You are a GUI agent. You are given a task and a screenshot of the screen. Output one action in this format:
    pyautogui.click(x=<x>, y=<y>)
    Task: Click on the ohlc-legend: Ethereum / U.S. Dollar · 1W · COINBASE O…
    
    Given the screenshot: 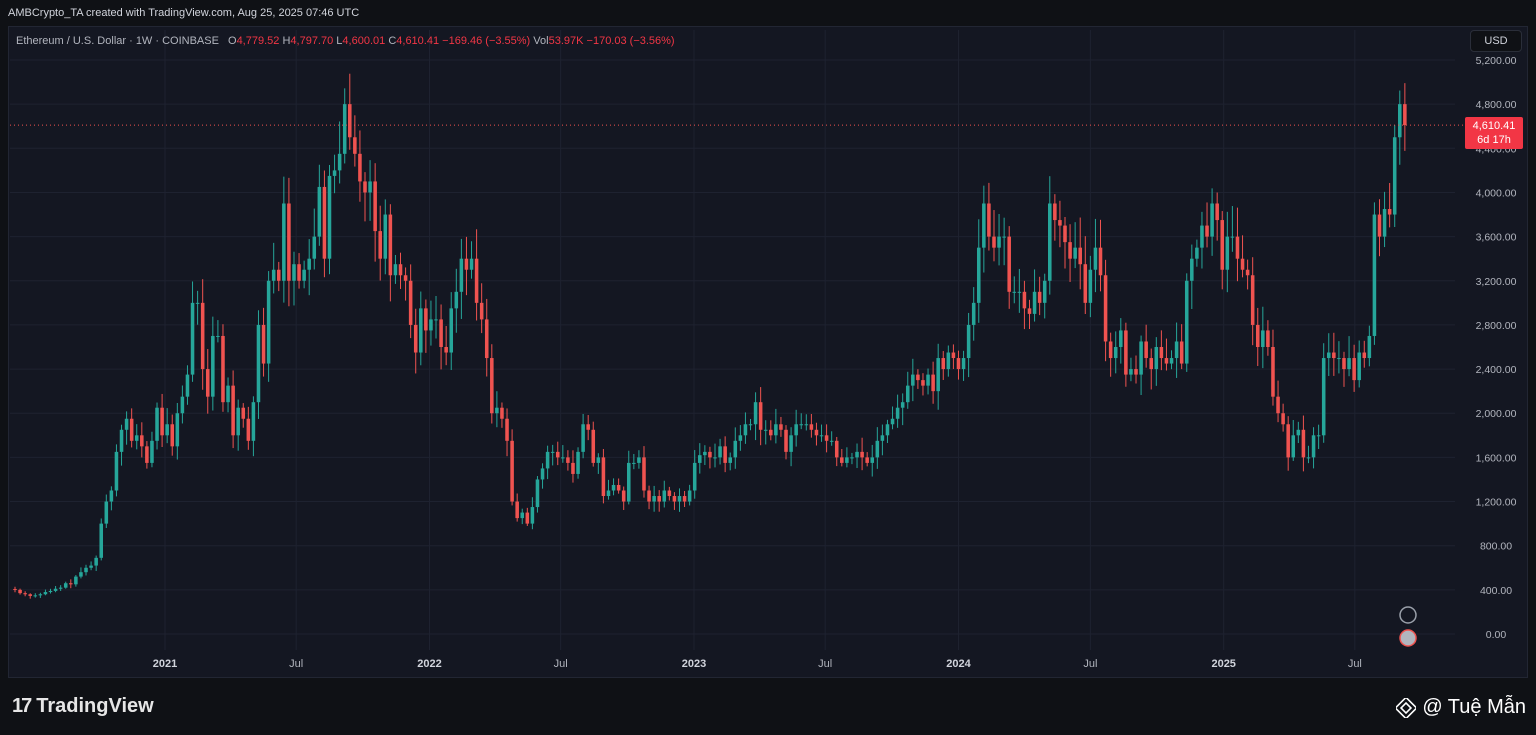 What is the action you would take?
    pyautogui.click(x=345, y=41)
    